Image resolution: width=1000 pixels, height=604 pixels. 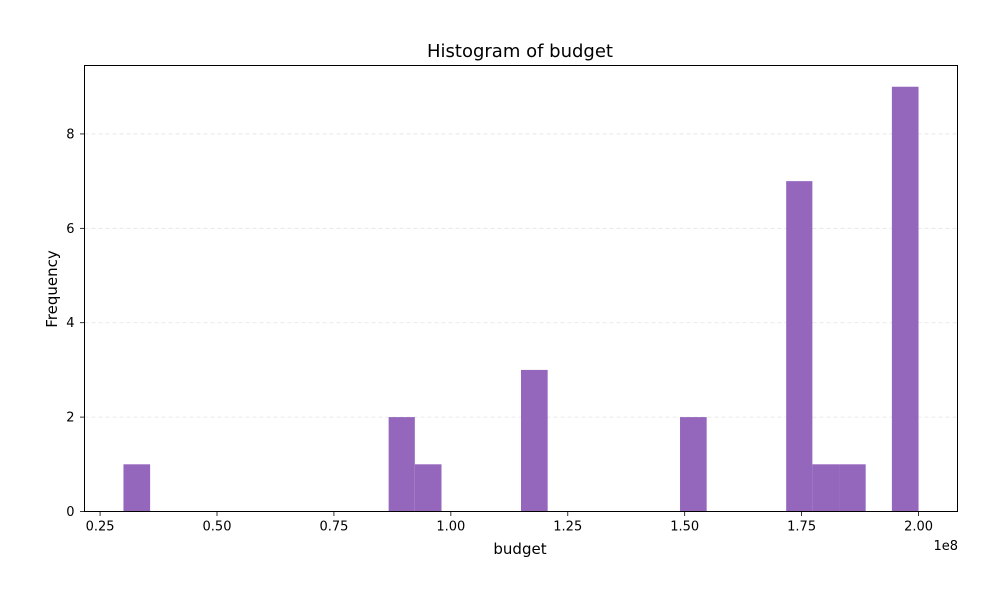 What do you see at coordinates (100, 527) in the screenshot?
I see `x-tick-label: 0.25` at bounding box center [100, 527].